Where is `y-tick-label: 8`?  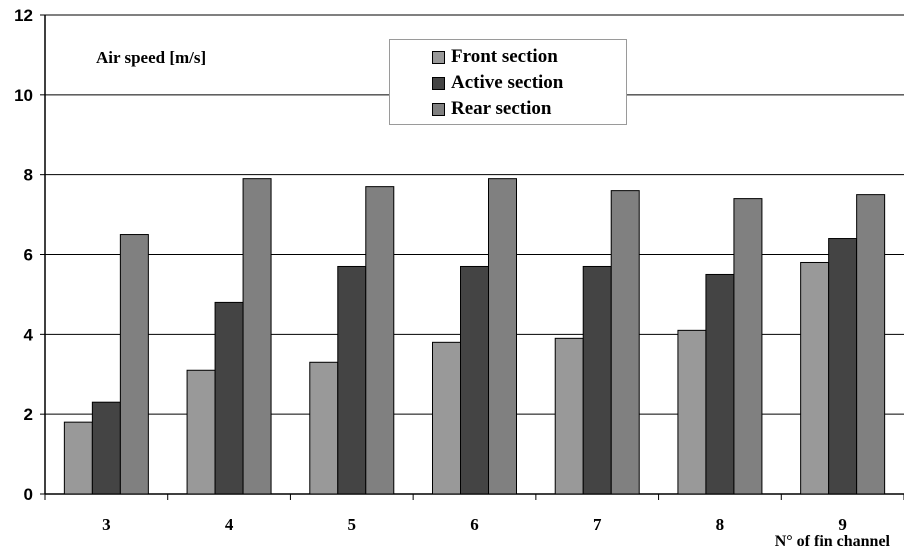 y-tick-label: 8 is located at coordinates (28, 175).